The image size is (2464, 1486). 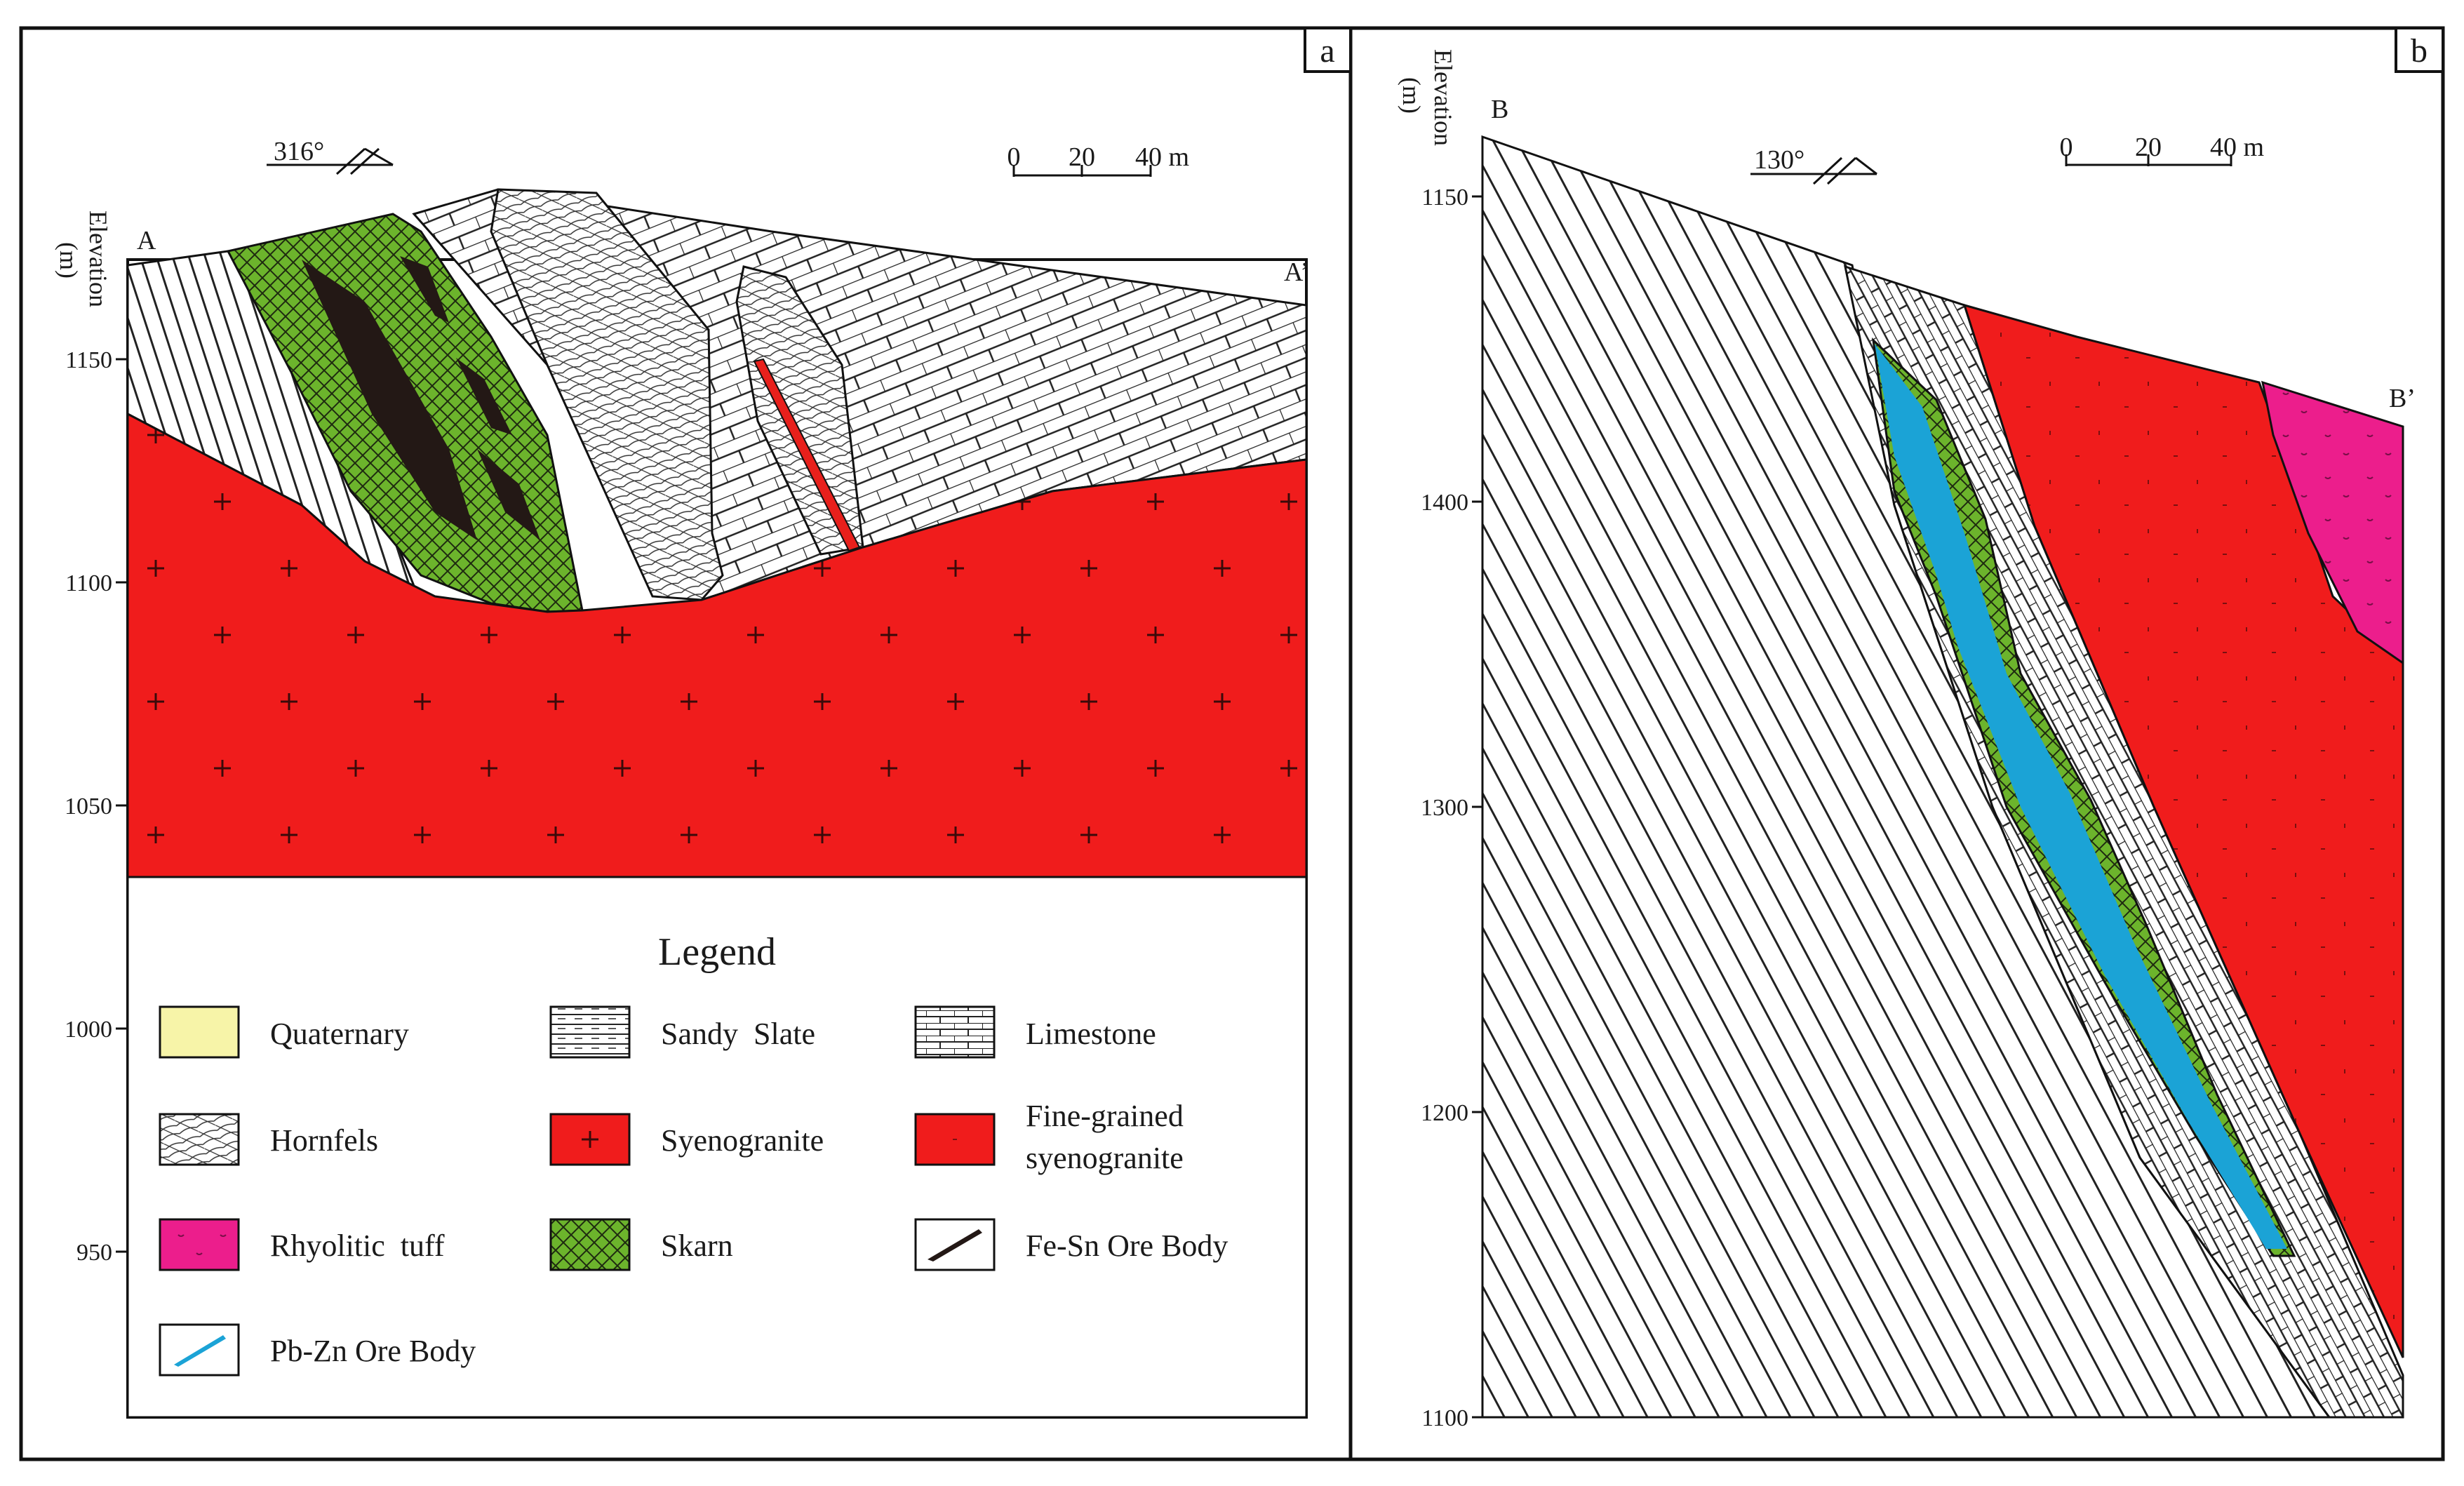 I want to click on ore-fe-sn-a2, so click(x=424, y=289).